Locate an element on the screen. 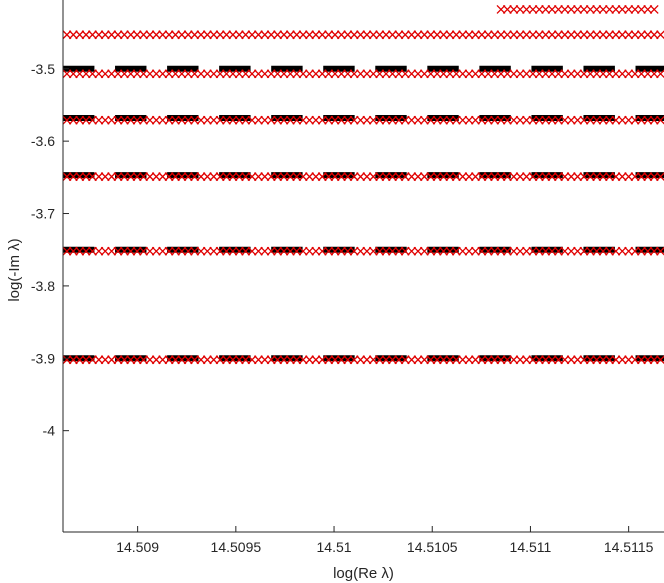 The height and width of the screenshot is (583, 664). y-tick-label: -4 is located at coordinates (49, 431).